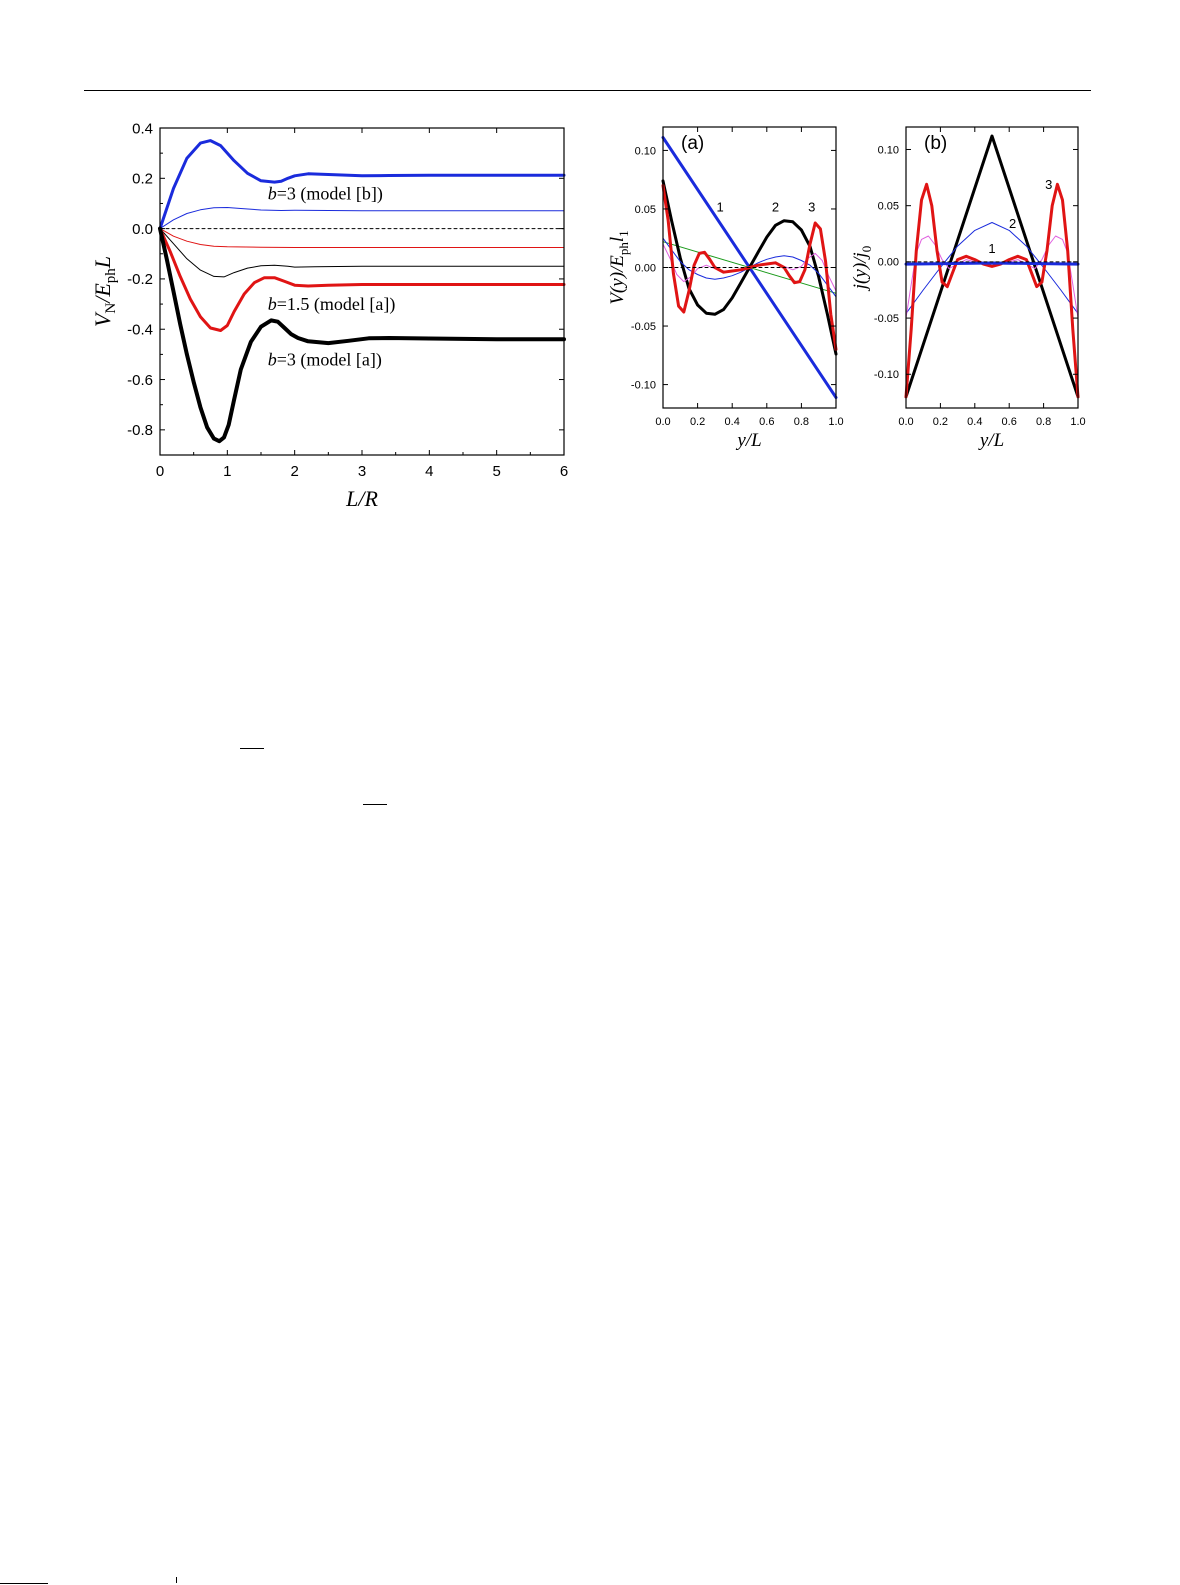  What do you see at coordinates (142, 179) in the screenshot?
I see `y-tick-label: 0.2` at bounding box center [142, 179].